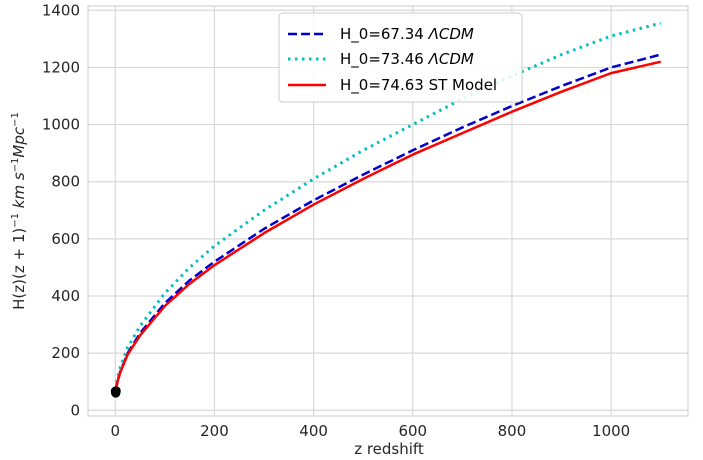 The image size is (703, 460). What do you see at coordinates (407, 34) in the screenshot?
I see `legend-label-0: H_0=67.34 ΛCDM` at bounding box center [407, 34].